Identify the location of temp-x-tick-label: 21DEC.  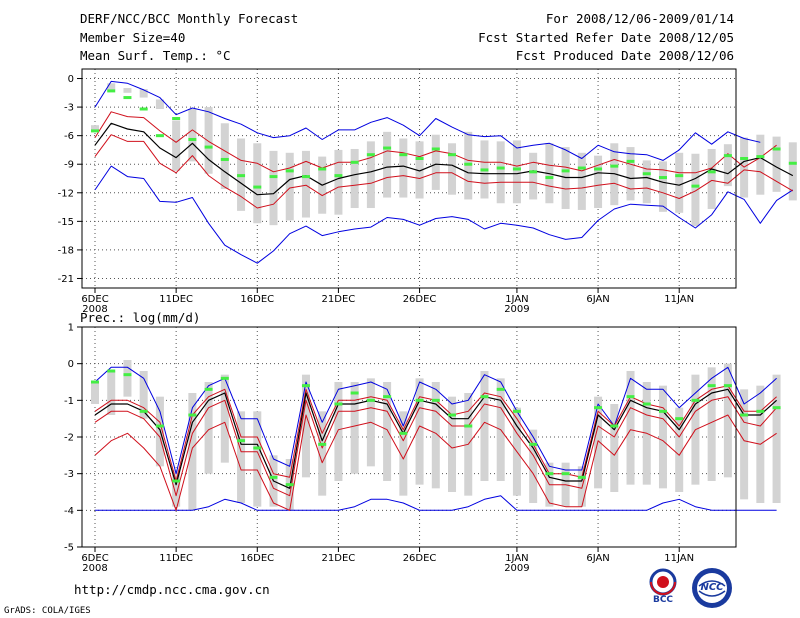
(339, 299).